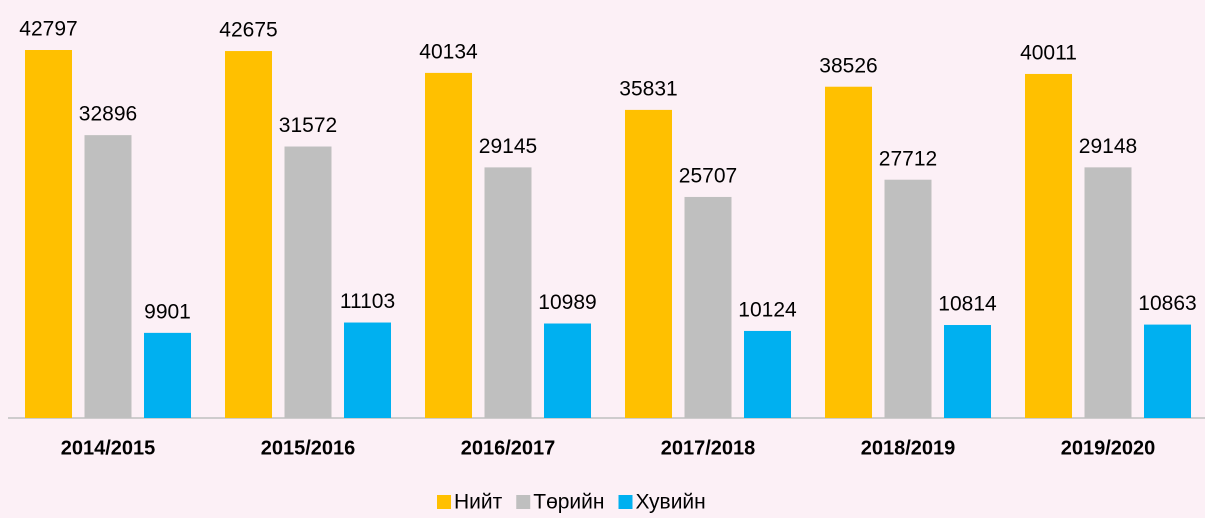 The image size is (1205, 518). What do you see at coordinates (167, 311) in the screenshot?
I see `data-label: 9901` at bounding box center [167, 311].